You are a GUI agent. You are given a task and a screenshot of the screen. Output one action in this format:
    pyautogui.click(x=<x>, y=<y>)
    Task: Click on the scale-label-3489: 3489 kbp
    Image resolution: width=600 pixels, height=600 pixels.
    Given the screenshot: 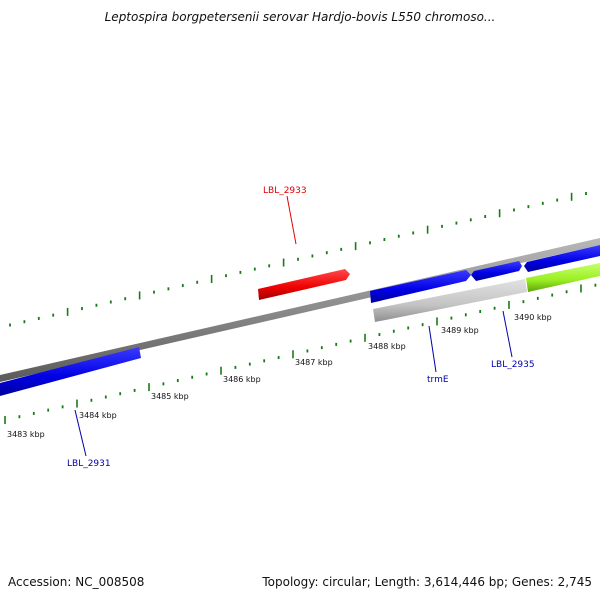 What is the action you would take?
    pyautogui.click(x=460, y=330)
    